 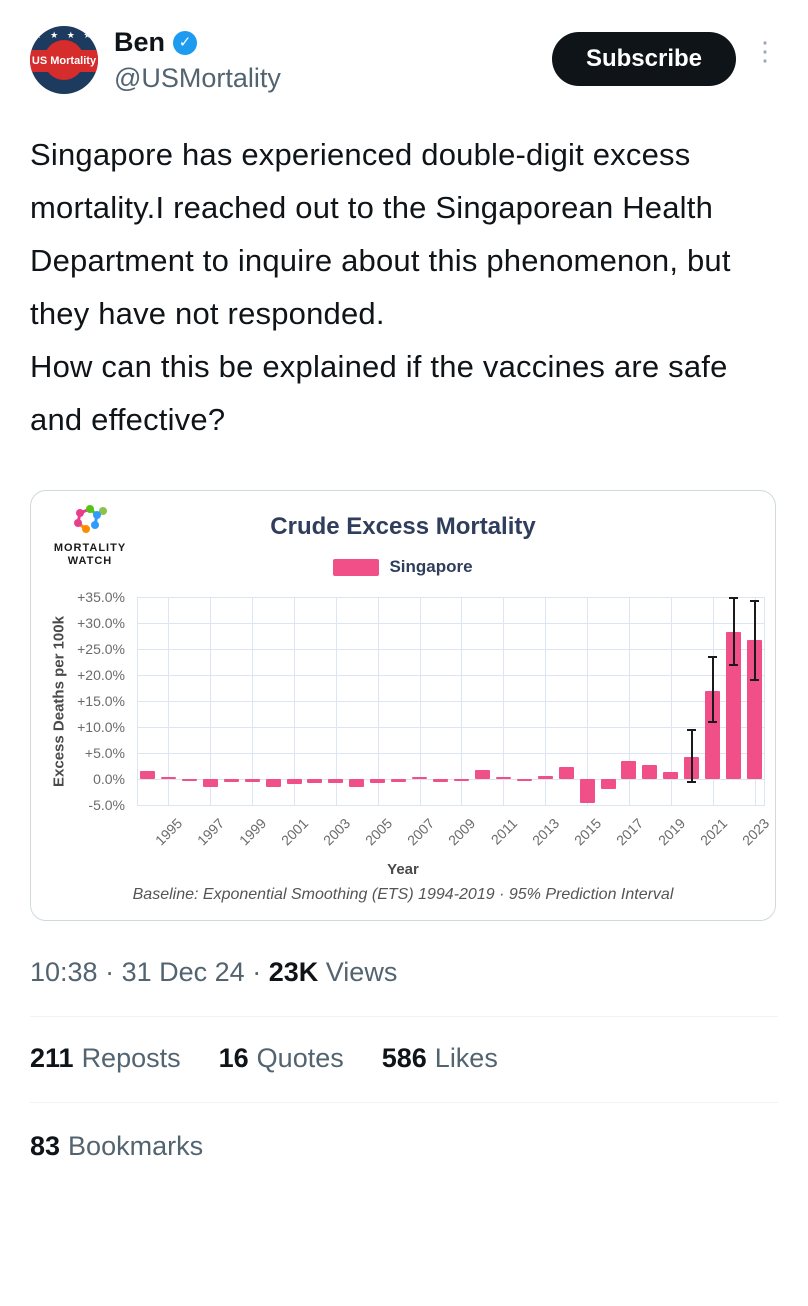 What do you see at coordinates (378, 832) in the screenshot?
I see `x-tick-label: 2005` at bounding box center [378, 832].